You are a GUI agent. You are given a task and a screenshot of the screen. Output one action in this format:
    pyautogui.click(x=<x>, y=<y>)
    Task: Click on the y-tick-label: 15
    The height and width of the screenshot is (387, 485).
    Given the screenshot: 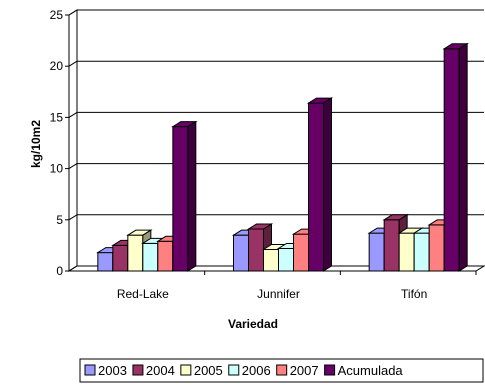 What is the action you would take?
    pyautogui.click(x=57, y=117)
    